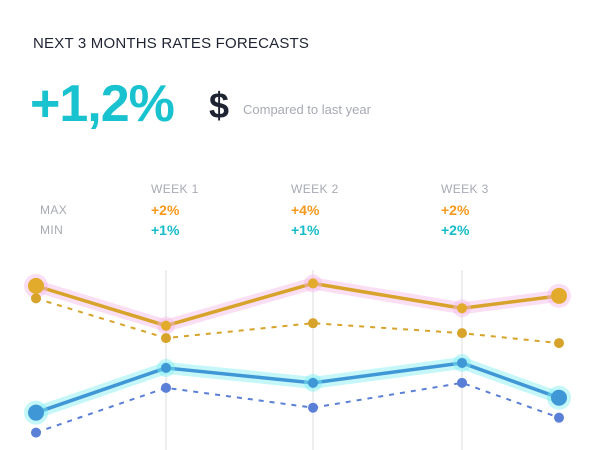 Image resolution: width=600 pixels, height=450 pixels. What do you see at coordinates (171, 43) in the screenshot?
I see `page-title: NEXT 3 MONTHS RATES FORECASTS` at bounding box center [171, 43].